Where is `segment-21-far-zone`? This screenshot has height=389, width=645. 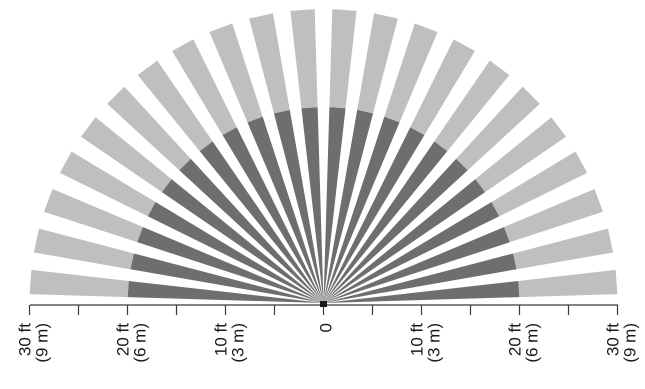 segment-21-far-zone is located at coordinates (83, 249).